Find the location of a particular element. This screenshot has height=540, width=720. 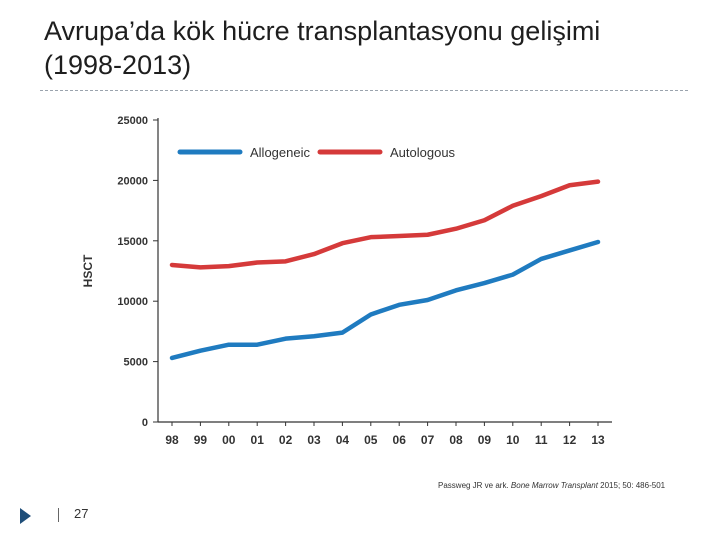

y-tick-label: 15000 is located at coordinates (132, 242).